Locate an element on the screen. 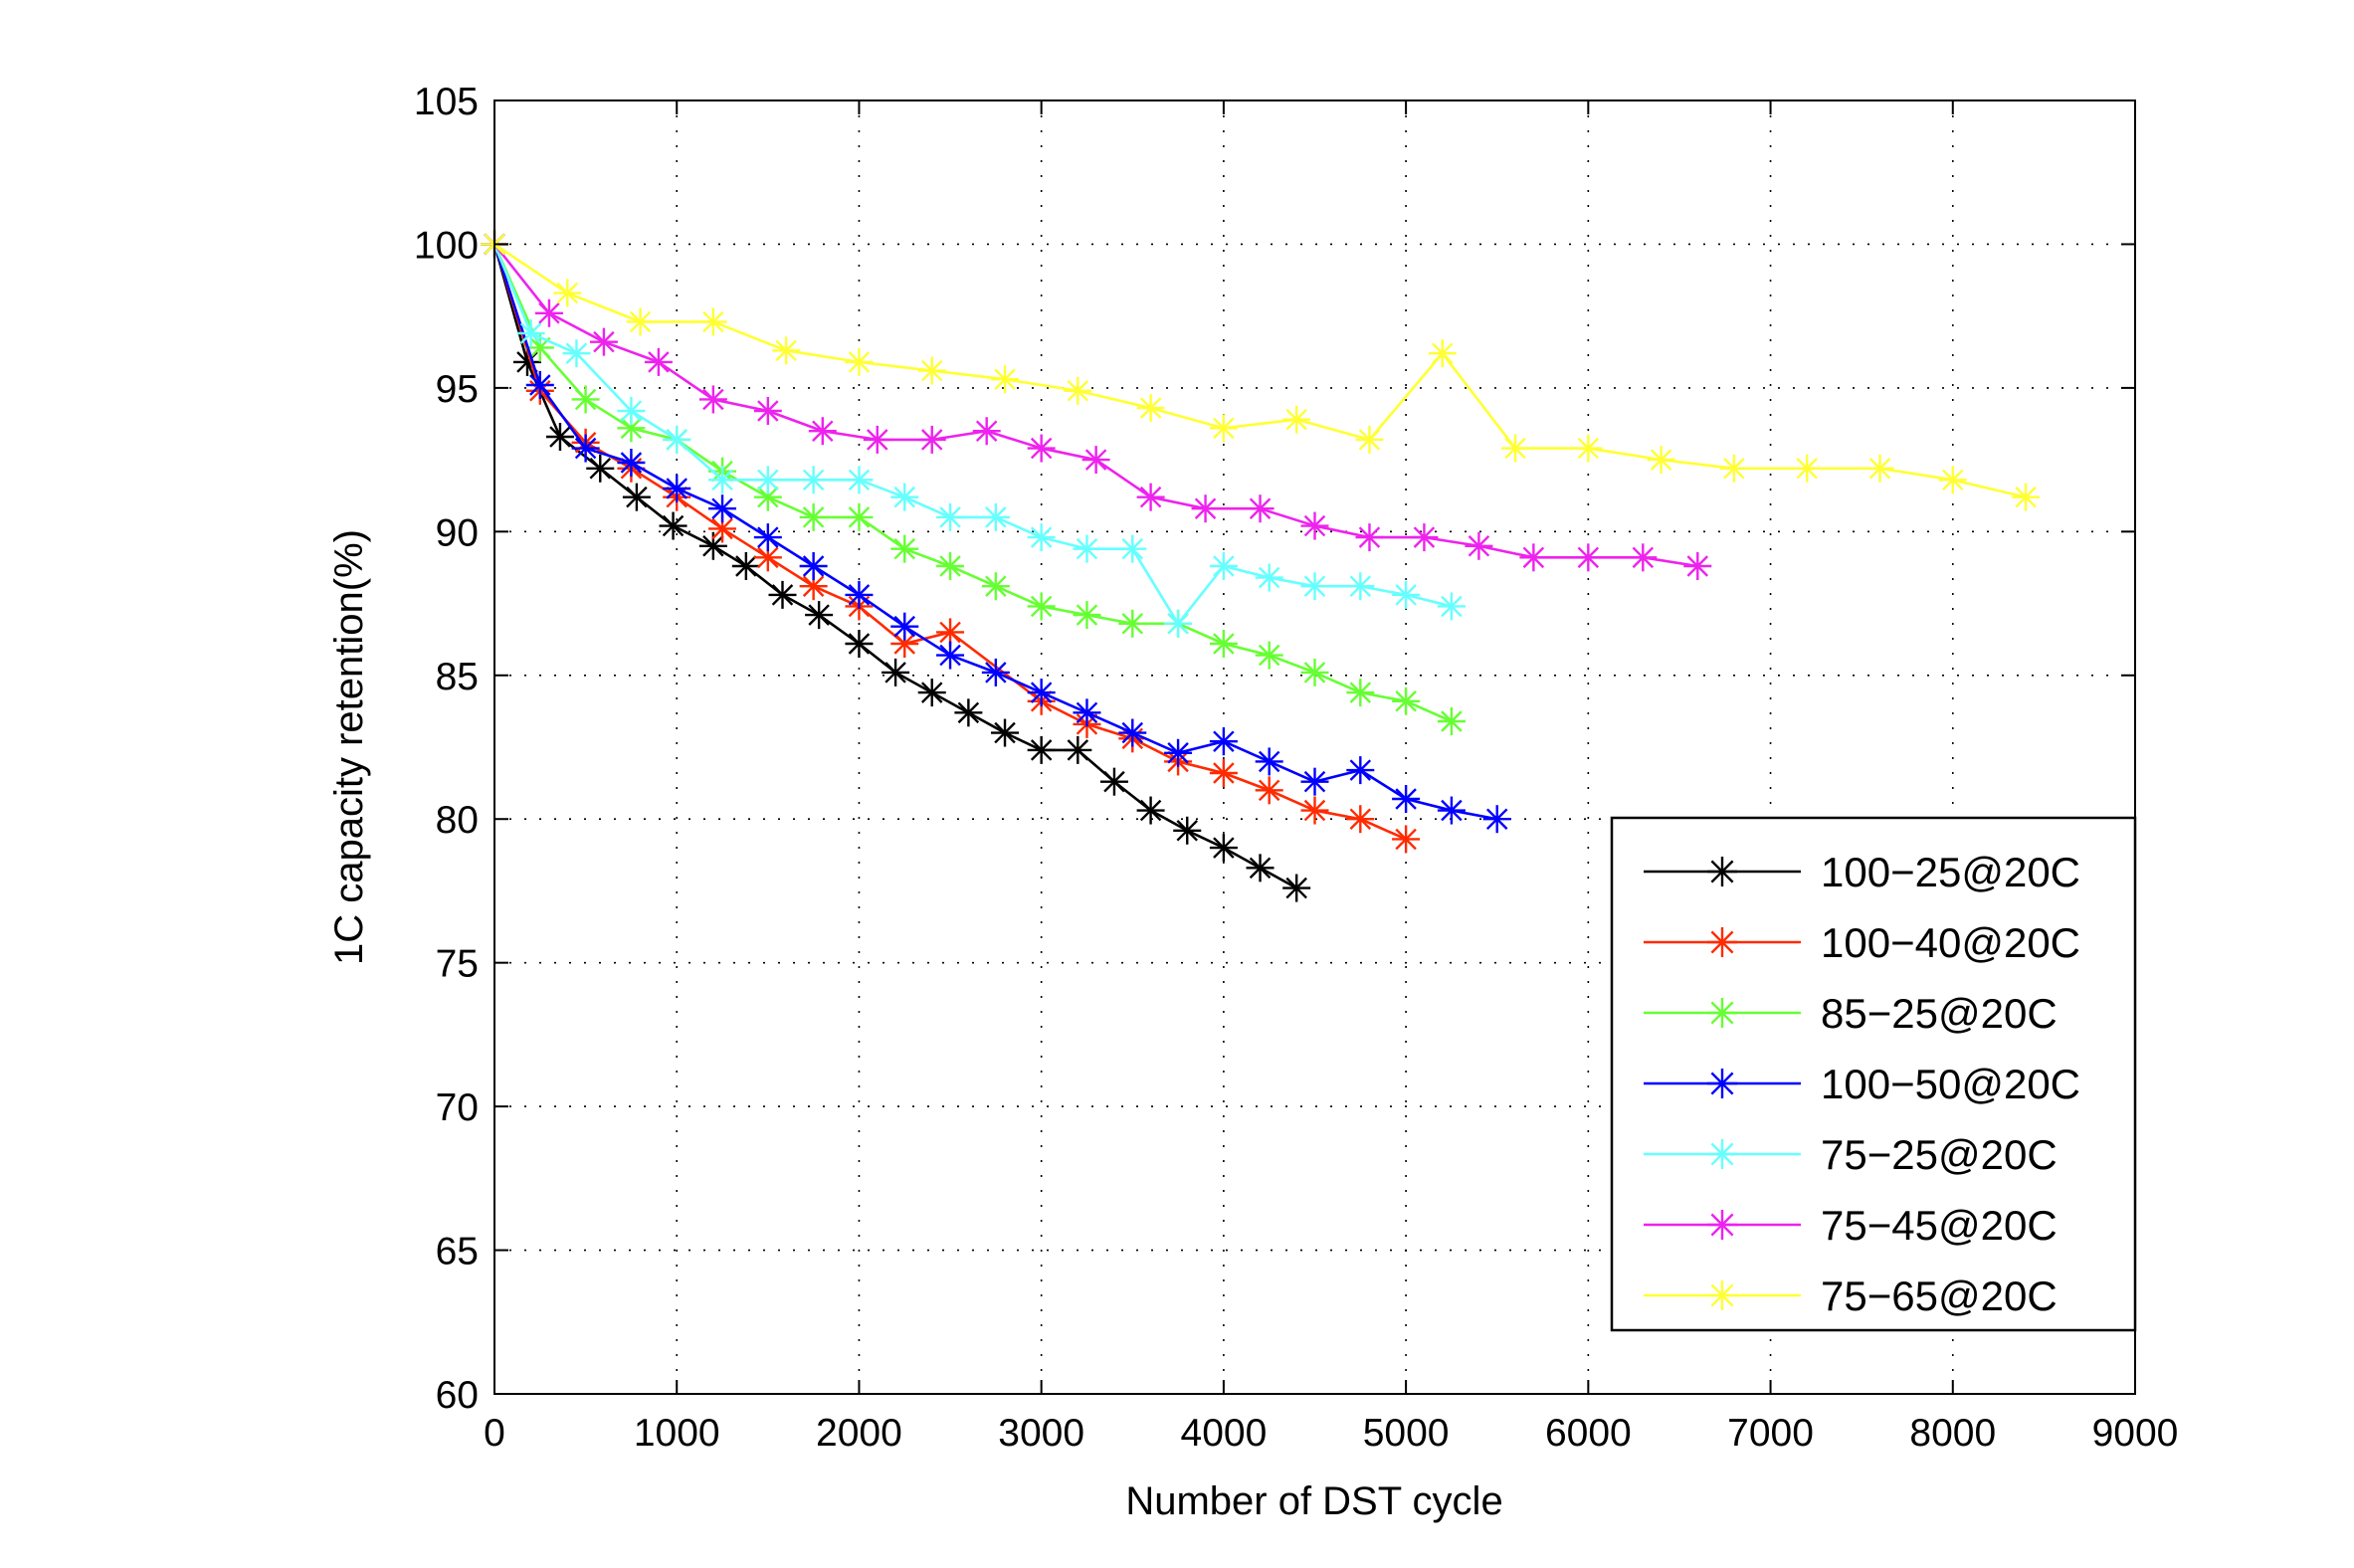  x-tick-label: 4000 is located at coordinates (1224, 1433).